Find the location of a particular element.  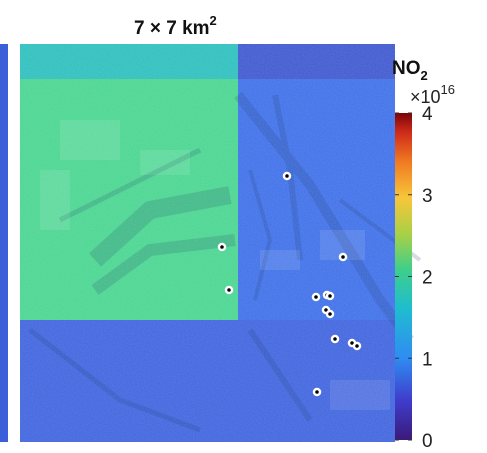

chart-title: 7 × 7 km2 is located at coordinates (175, 26).